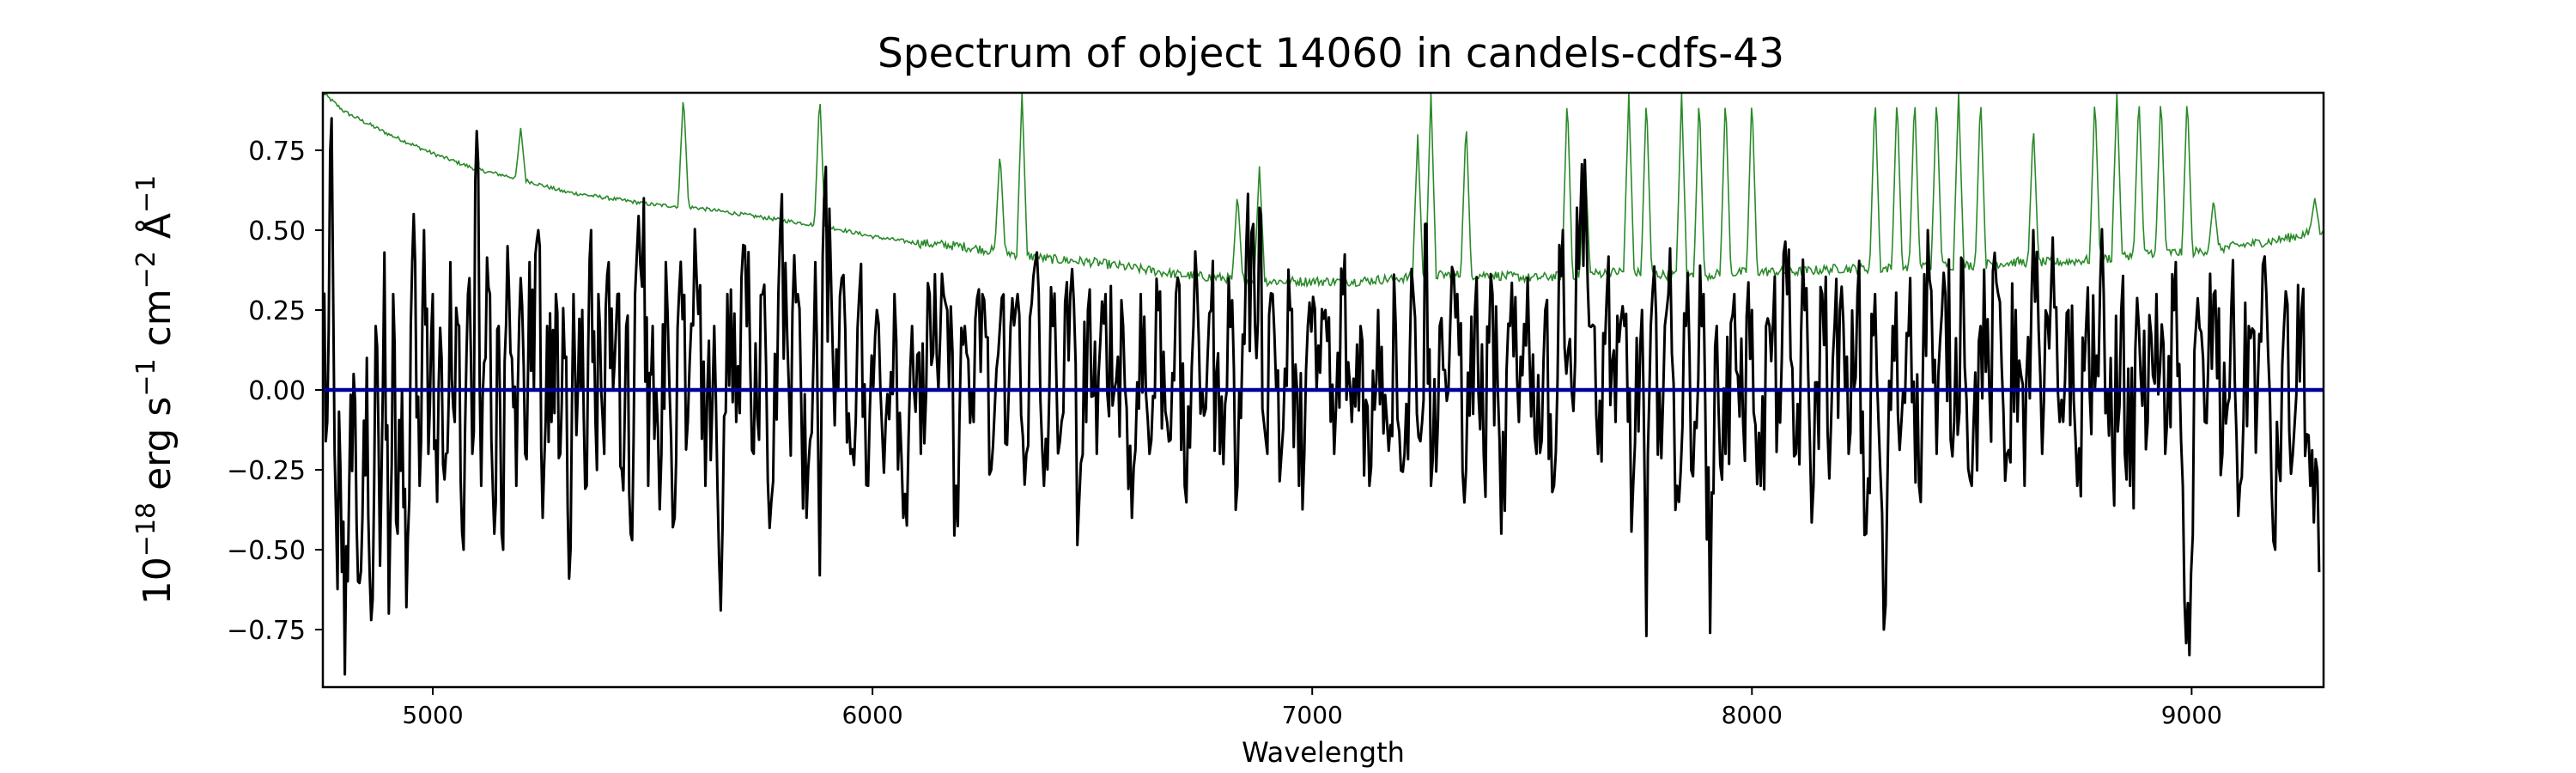 This screenshot has width=2576, height=773. Describe the element at coordinates (146, 194) in the screenshot. I see `y-axis-label-exp3: −1` at that location.